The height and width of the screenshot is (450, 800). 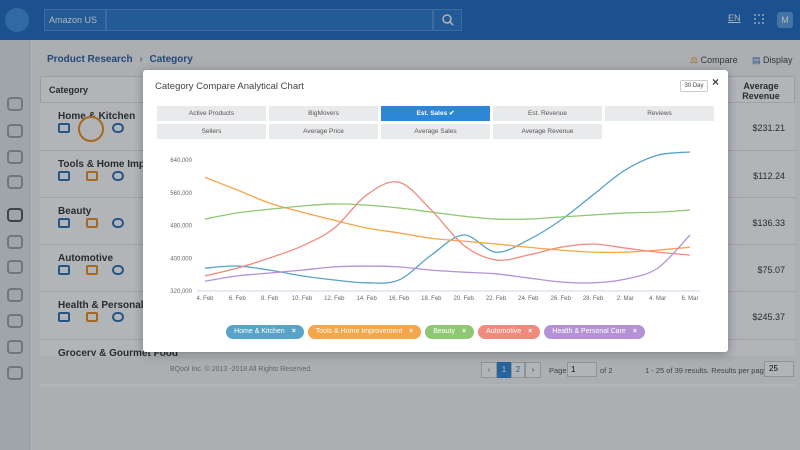 What do you see at coordinates (259, 331) in the screenshot?
I see `legend-label: Home & Kitchen` at bounding box center [259, 331].